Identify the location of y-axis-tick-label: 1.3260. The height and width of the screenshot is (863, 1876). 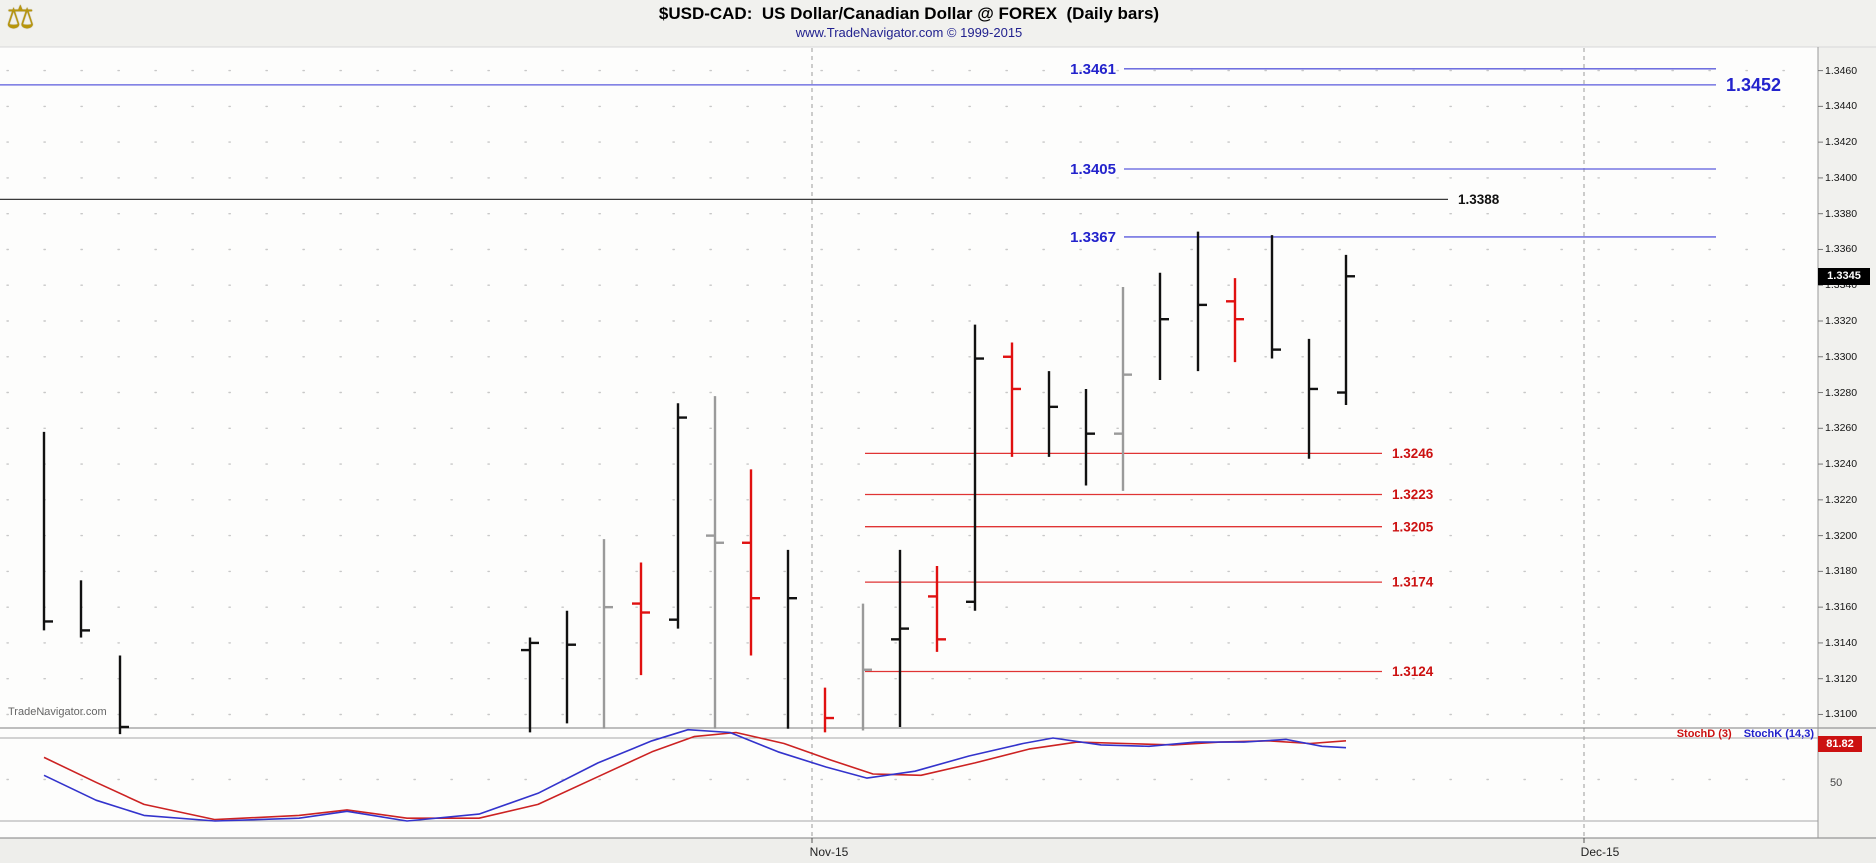
(1841, 428).